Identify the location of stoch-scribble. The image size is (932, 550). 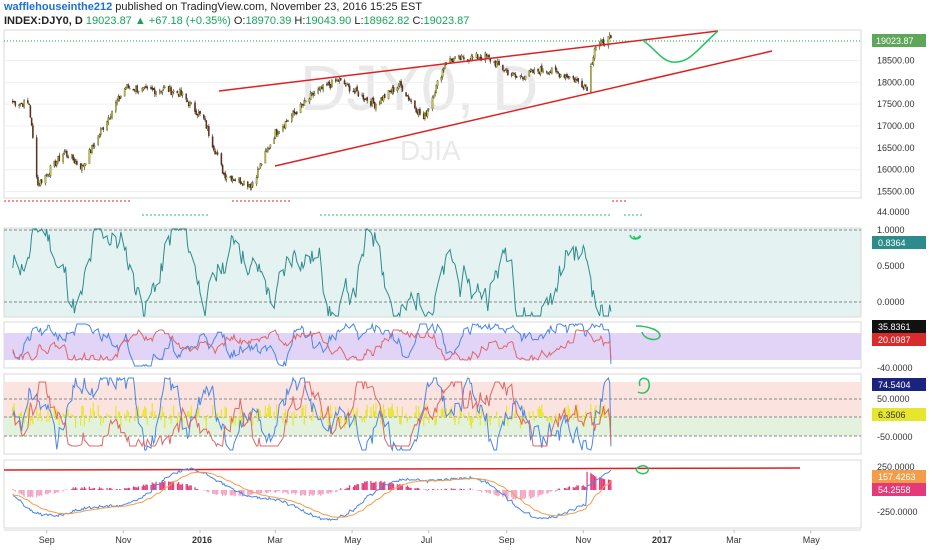
(648, 333).